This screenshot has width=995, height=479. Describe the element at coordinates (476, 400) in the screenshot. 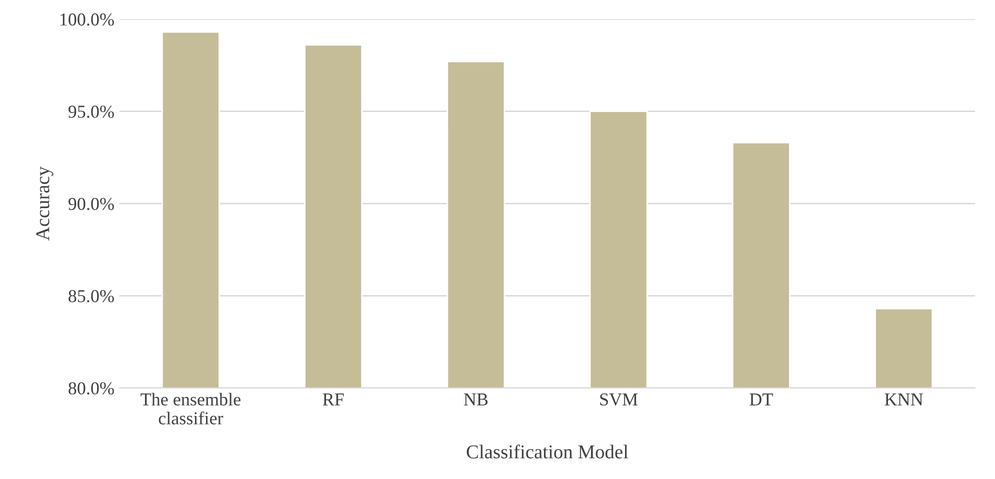

I see `x-tick-label: NB` at that location.